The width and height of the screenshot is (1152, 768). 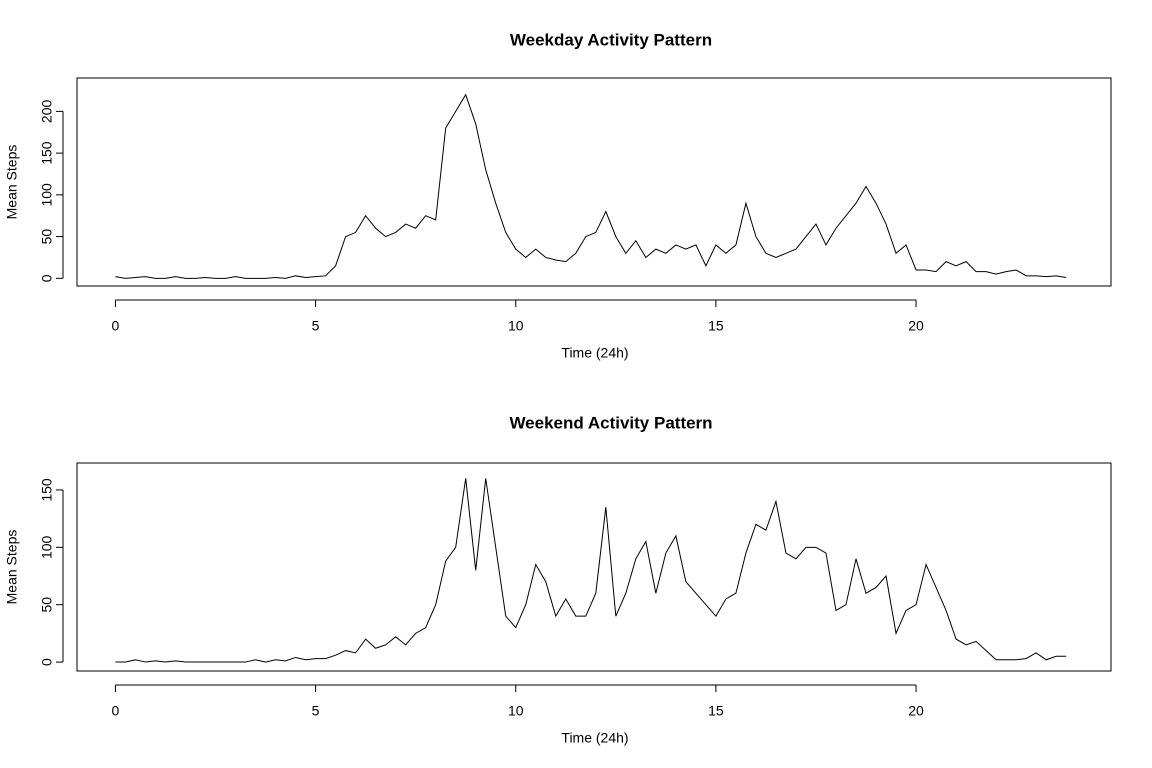 I want to click on y-tick-label: 200, so click(x=47, y=111).